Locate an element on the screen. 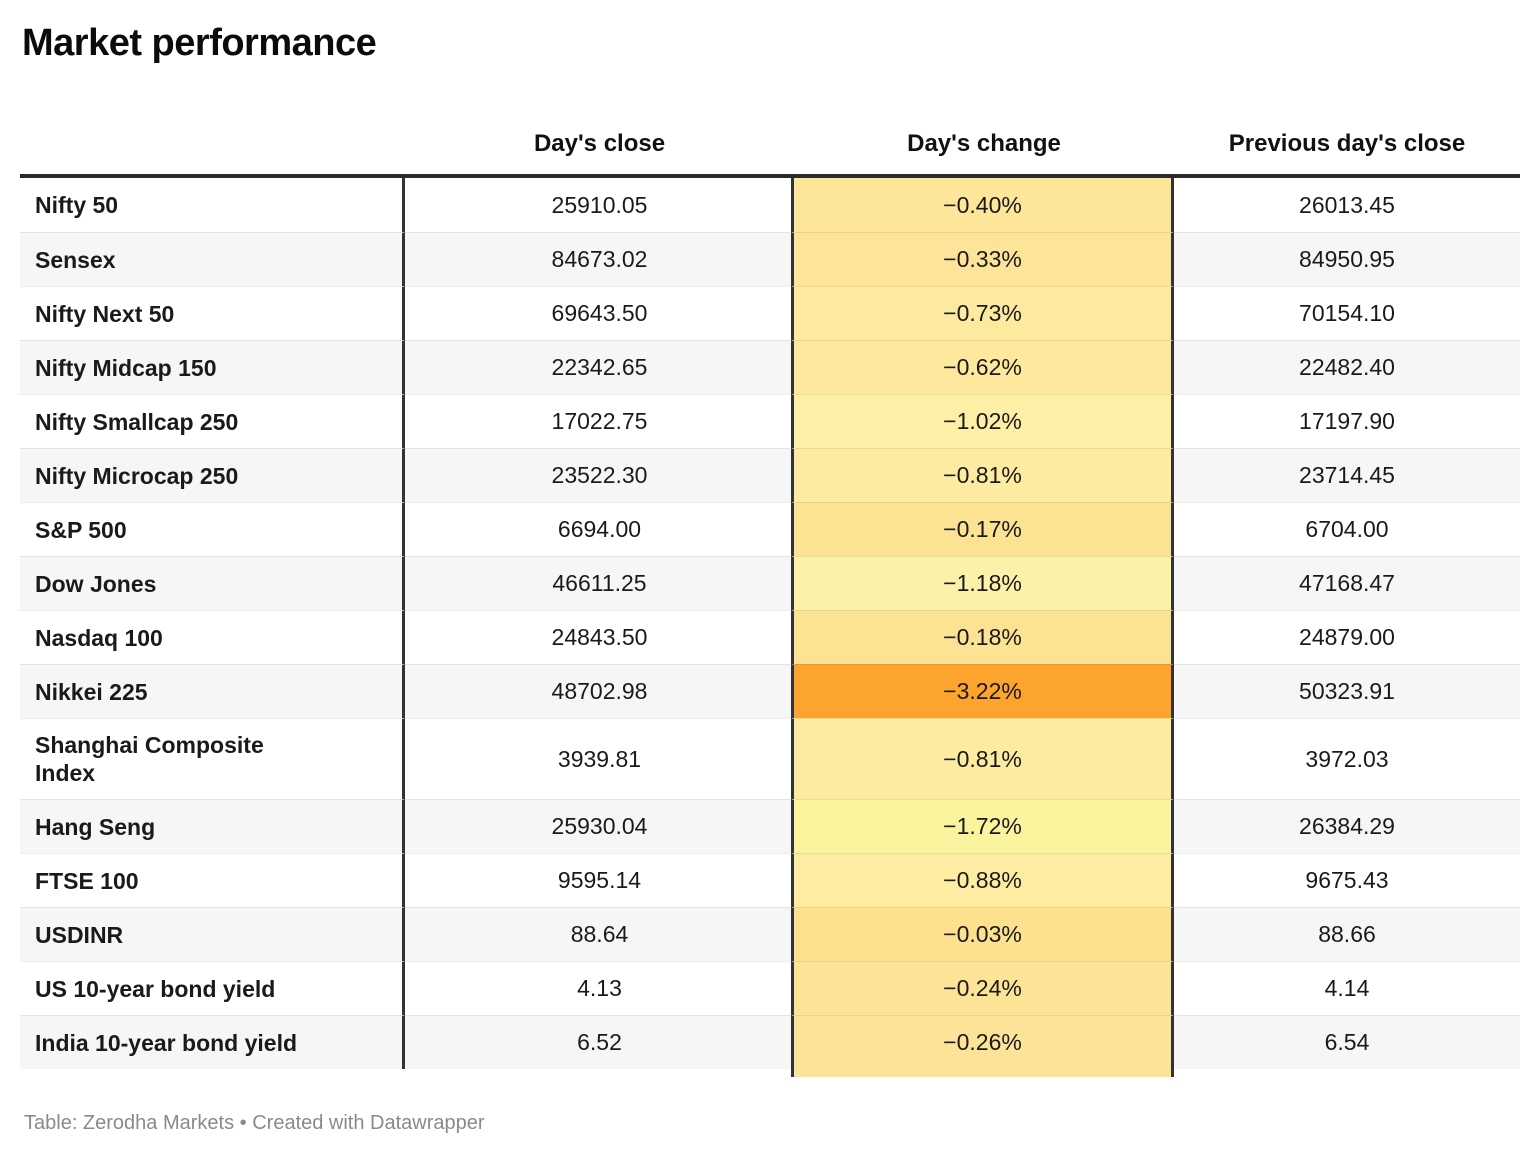  previous-close-cell: 9675.43 is located at coordinates (1347, 880).